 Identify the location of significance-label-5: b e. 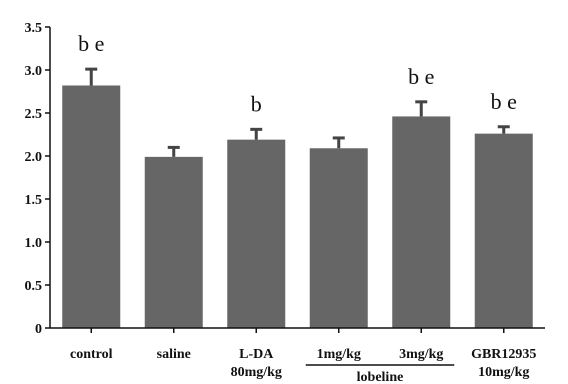
(504, 101).